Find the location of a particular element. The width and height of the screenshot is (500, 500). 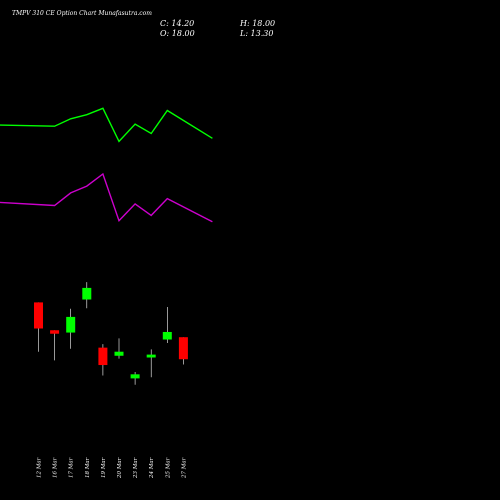

high-value: H: 18.00 is located at coordinates (258, 23).